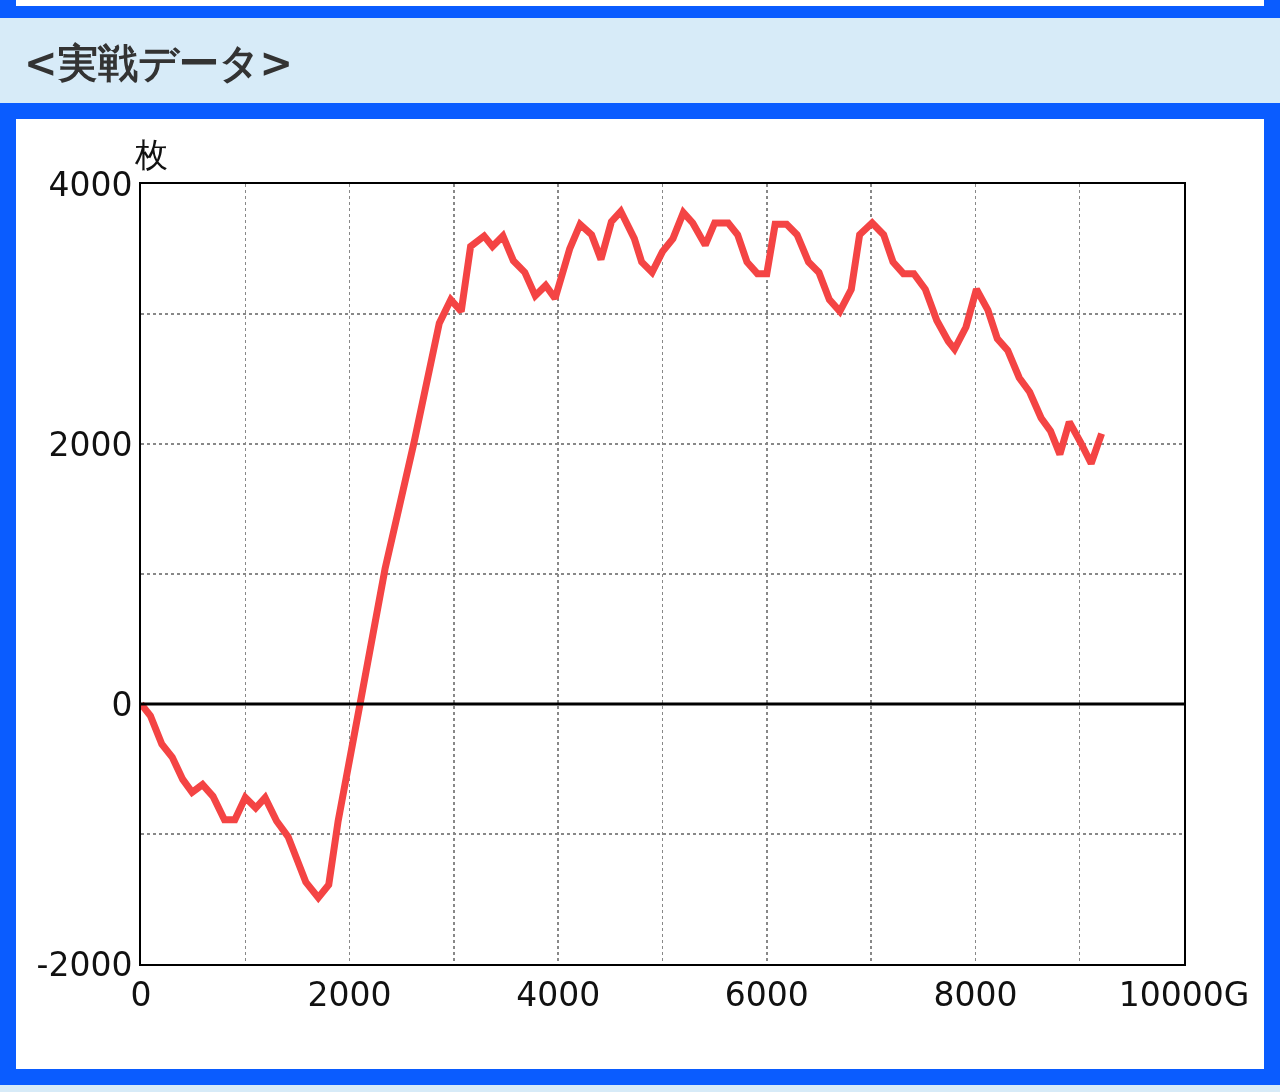  What do you see at coordinates (122, 704) in the screenshot?
I see `y-tick-label: 0` at bounding box center [122, 704].